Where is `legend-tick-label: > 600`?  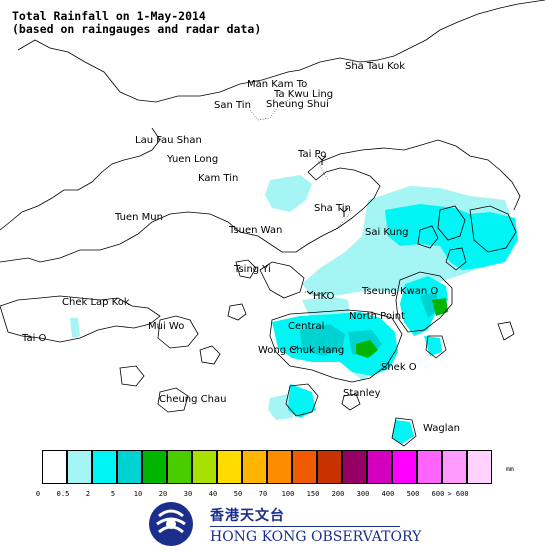 legend-tick-label: > 600 is located at coordinates (458, 494).